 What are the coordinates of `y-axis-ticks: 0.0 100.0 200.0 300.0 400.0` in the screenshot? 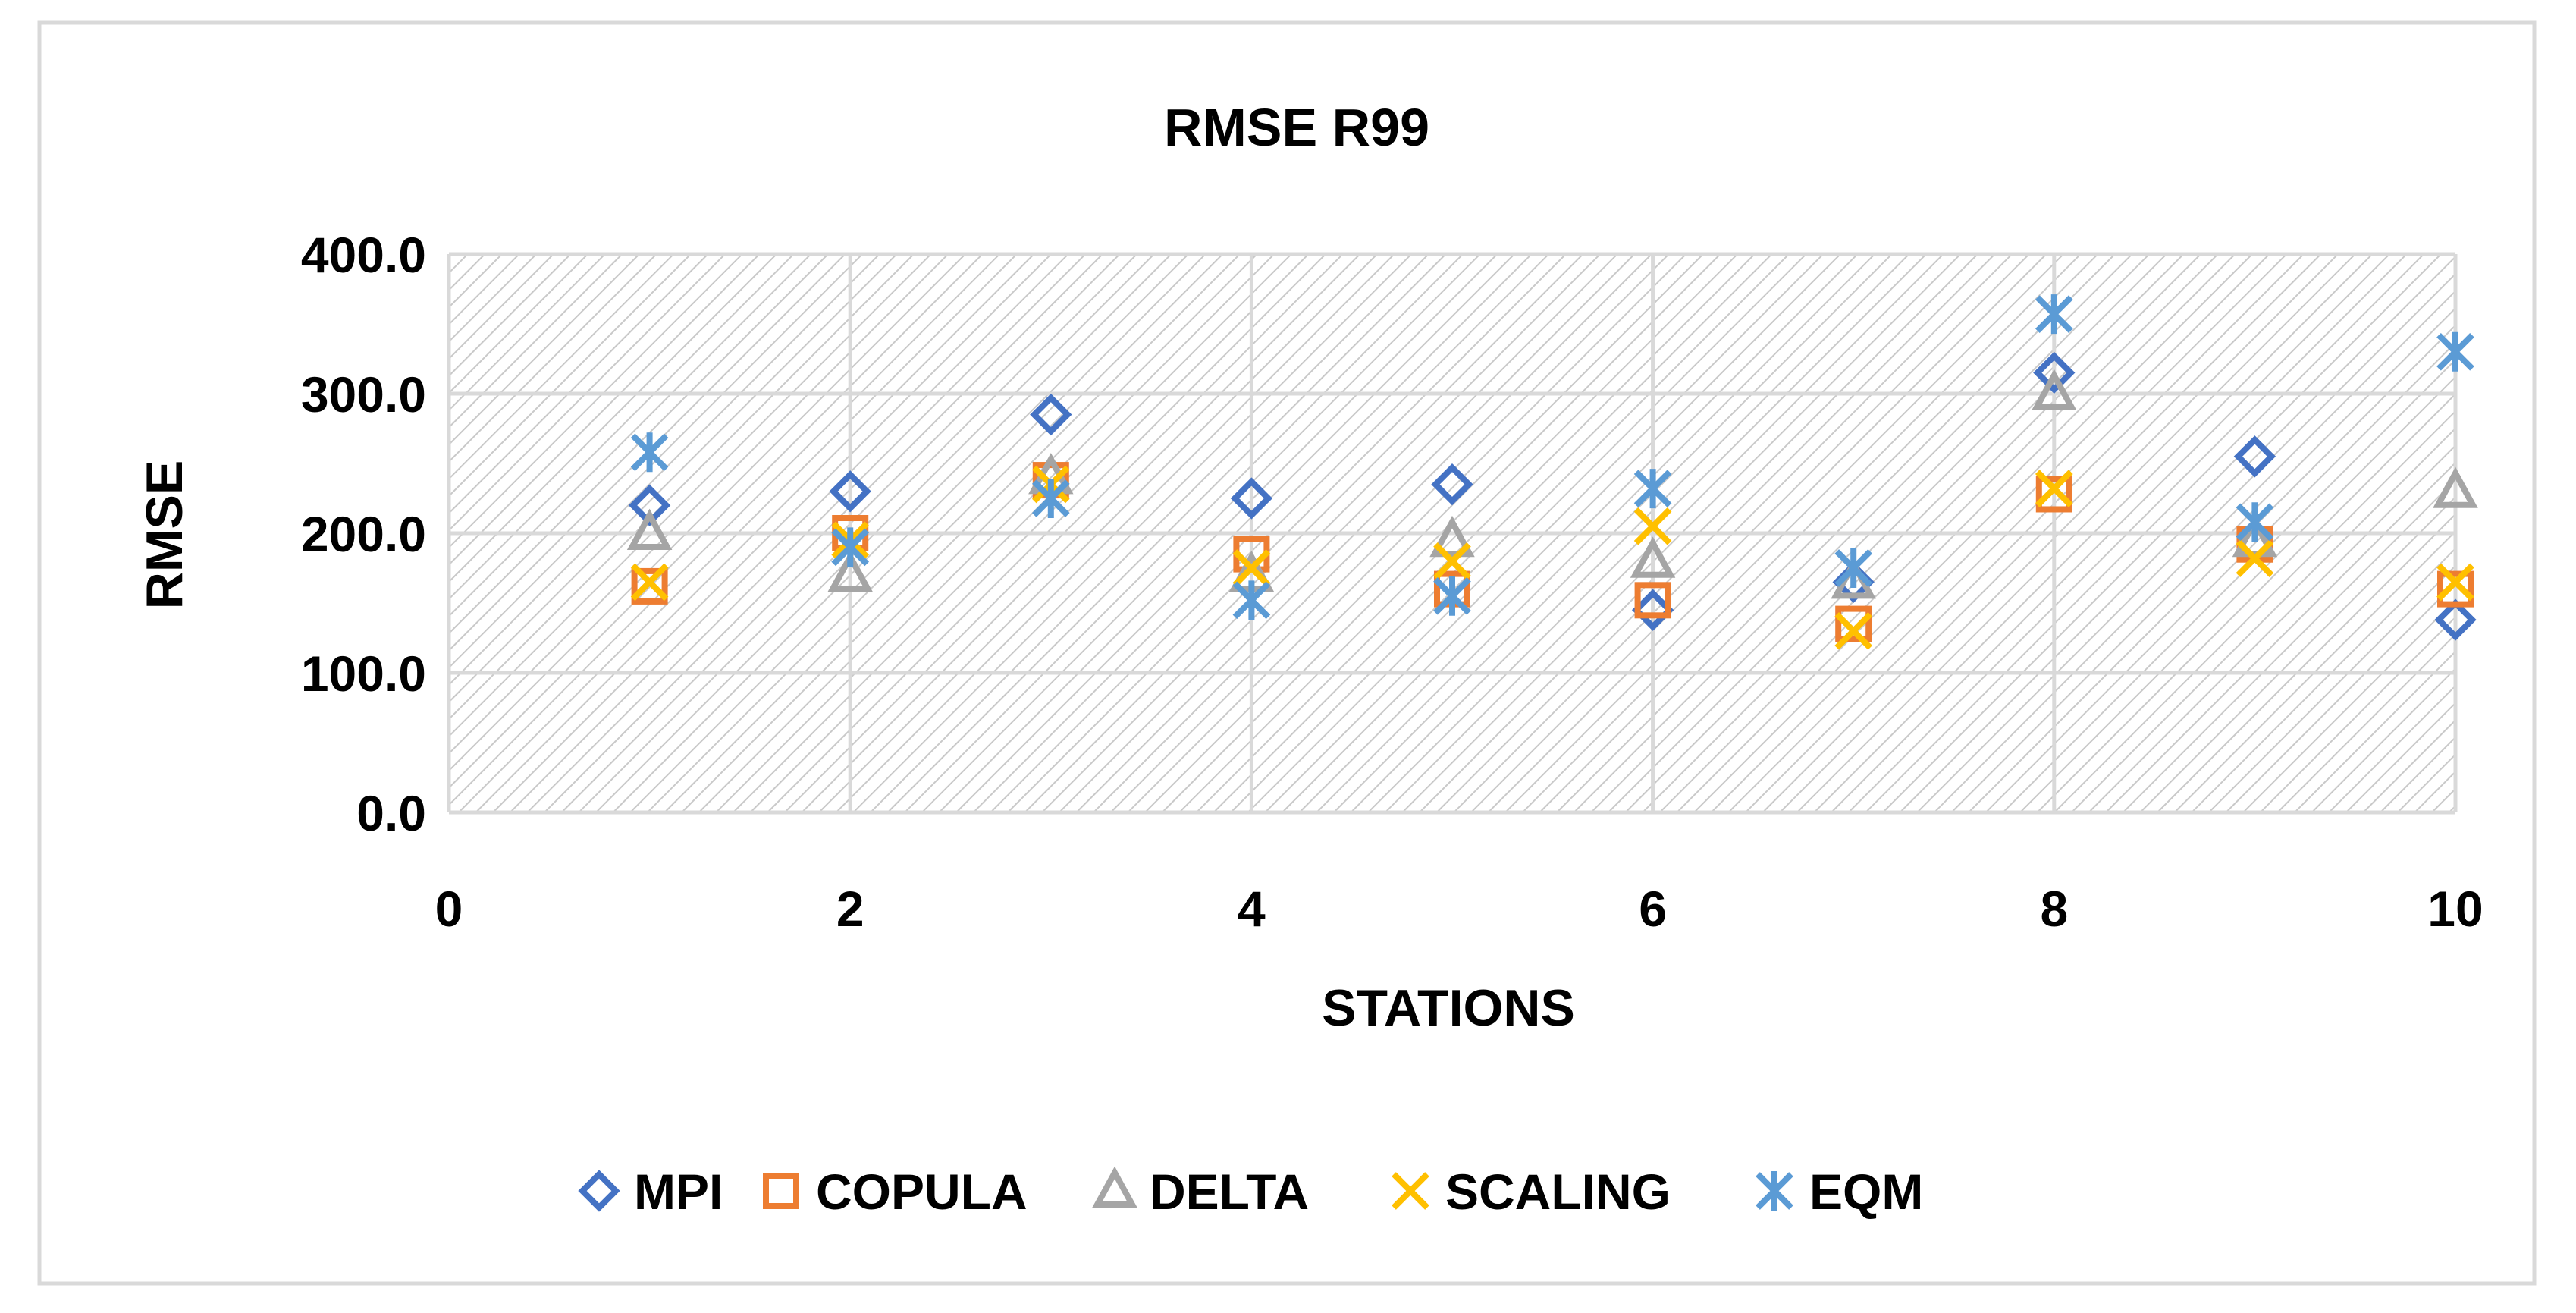 It's located at (363, 534).